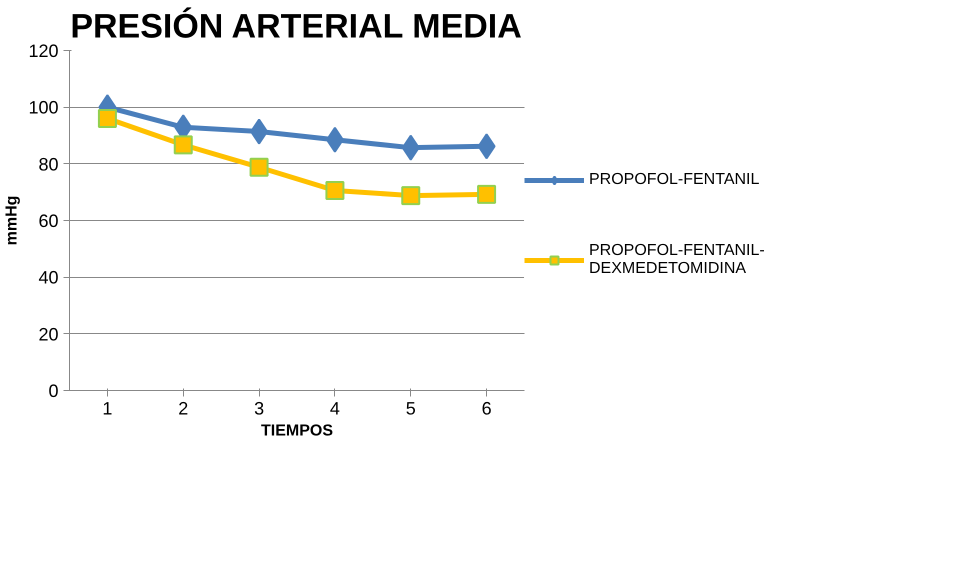 The height and width of the screenshot is (583, 957). Describe the element at coordinates (43, 108) in the screenshot. I see `y-tick-label: 100` at that location.